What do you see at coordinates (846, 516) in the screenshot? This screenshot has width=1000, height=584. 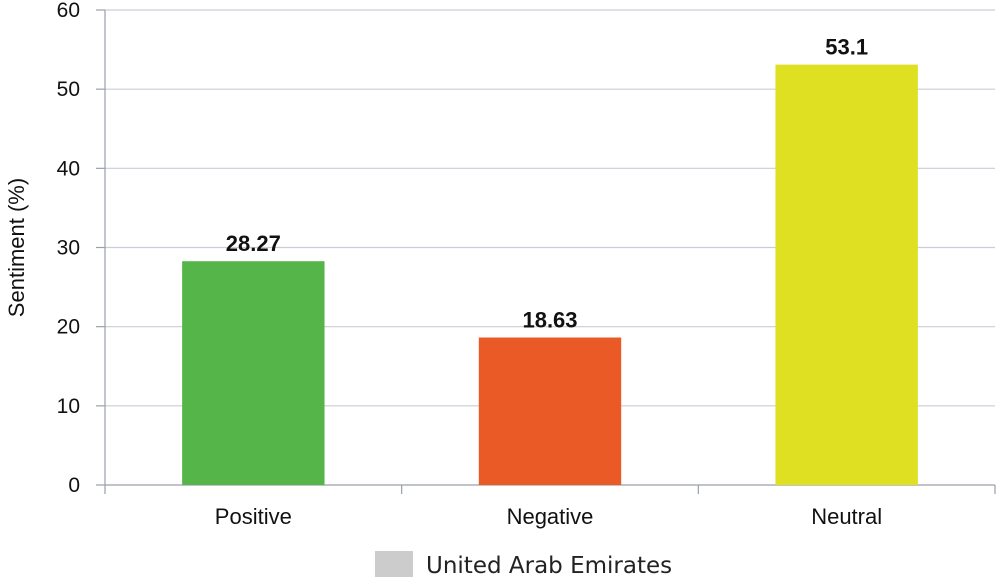 I see `category-label-neutral: Neutral` at bounding box center [846, 516].